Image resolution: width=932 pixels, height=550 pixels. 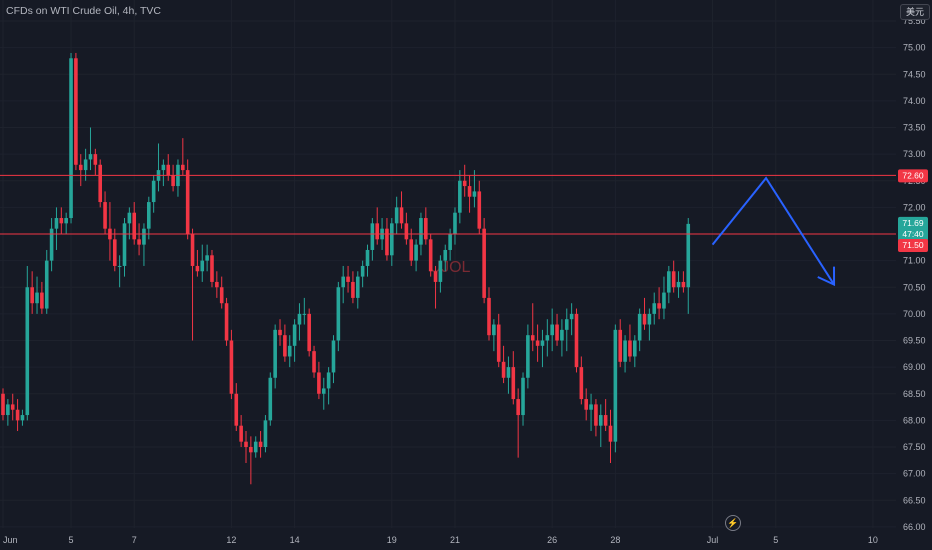 What do you see at coordinates (914, 394) in the screenshot?
I see `price-tick-label: 68.50` at bounding box center [914, 394].